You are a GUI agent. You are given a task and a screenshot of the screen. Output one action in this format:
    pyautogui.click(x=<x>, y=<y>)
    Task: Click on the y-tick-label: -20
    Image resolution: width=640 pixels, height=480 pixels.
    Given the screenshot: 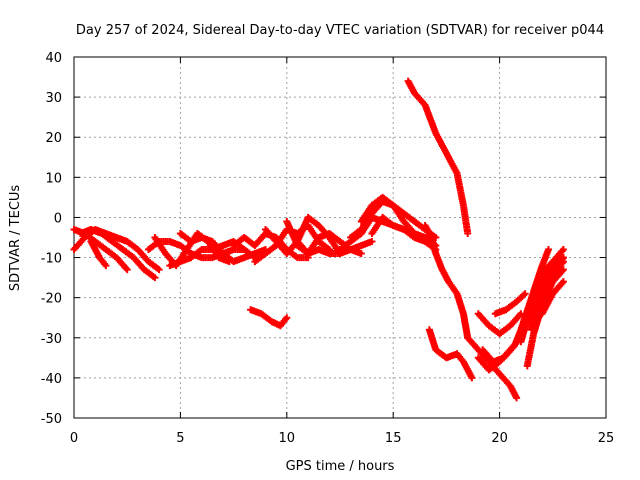 What is the action you would take?
    pyautogui.click(x=51, y=299)
    